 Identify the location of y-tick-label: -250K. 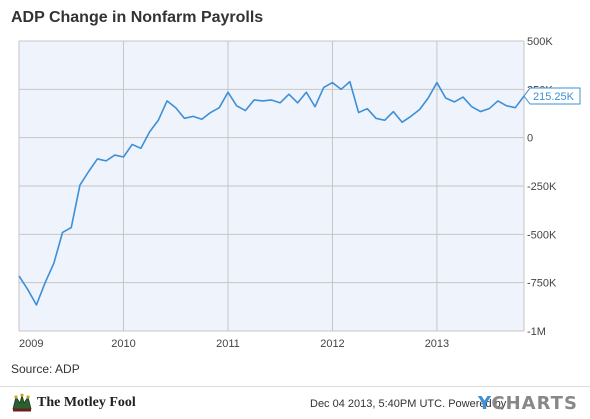
(542, 187).